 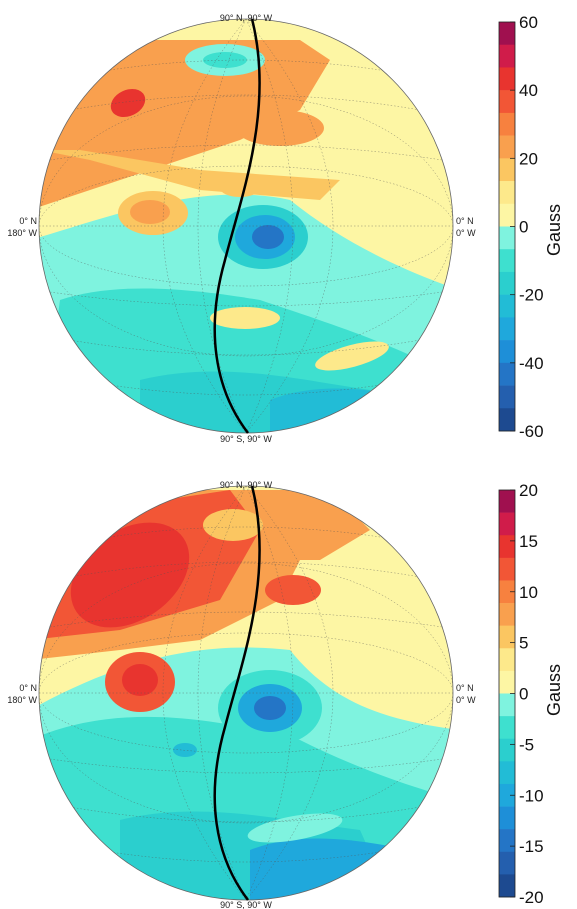 What do you see at coordinates (528, 90) in the screenshot?
I see `colorbar-tick-label: 40` at bounding box center [528, 90].